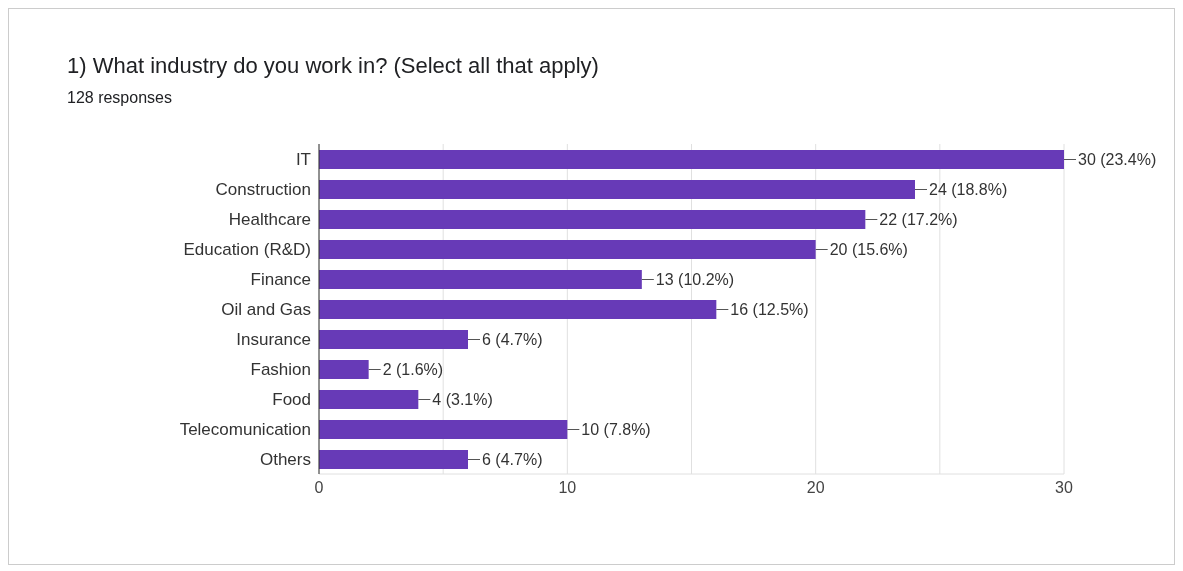 The image size is (1183, 571). What do you see at coordinates (333, 66) in the screenshot?
I see `chart-title: 1) What industry do you work in? (Select all that apply)` at bounding box center [333, 66].